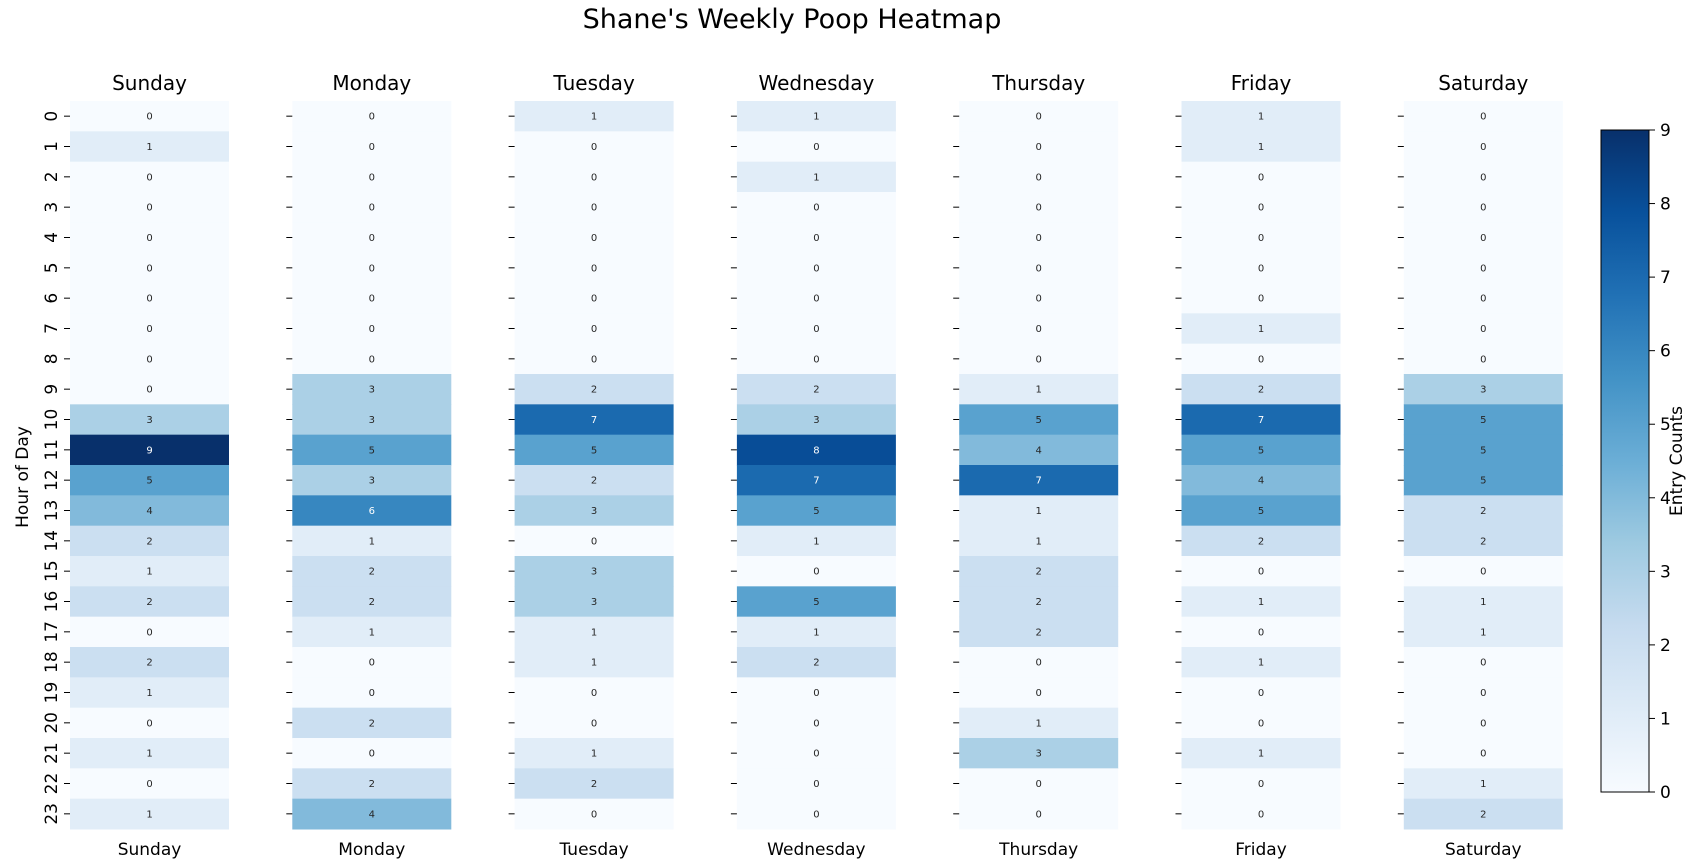 The width and height of the screenshot is (1695, 868). I want to click on colorbar-tick-label: 6, so click(1665, 352).